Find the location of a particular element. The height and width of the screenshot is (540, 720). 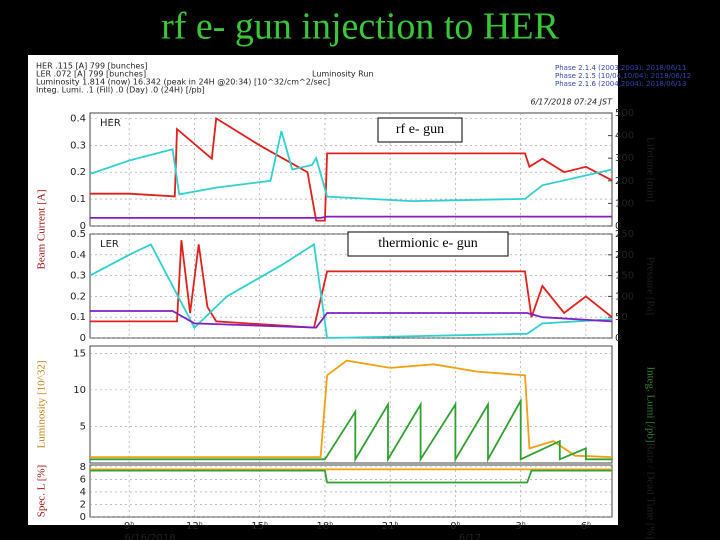

slide-title: rf e- gun injection to HER is located at coordinates (360, 27).